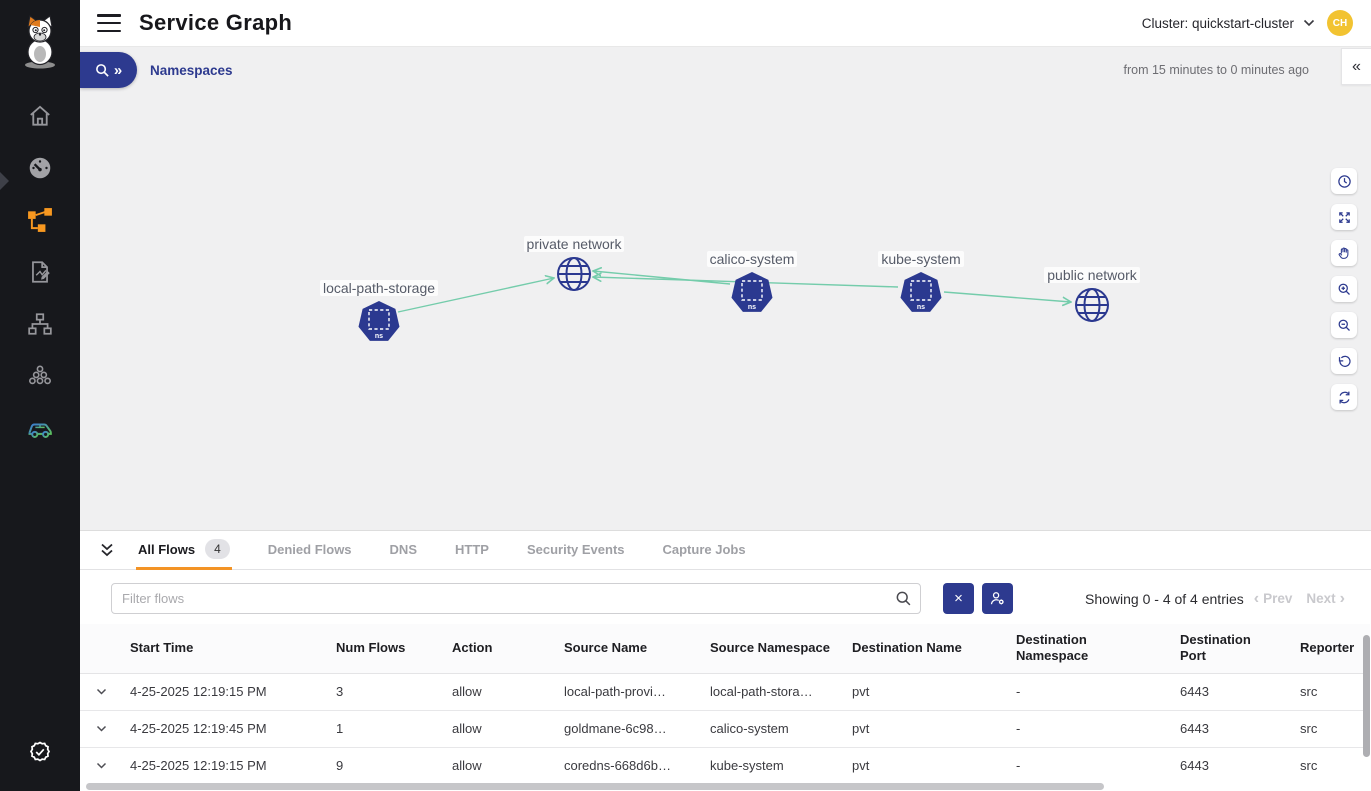 The image size is (1371, 791). Describe the element at coordinates (309, 549) in the screenshot. I see `tab-denied-flows: Denied Flows` at that location.